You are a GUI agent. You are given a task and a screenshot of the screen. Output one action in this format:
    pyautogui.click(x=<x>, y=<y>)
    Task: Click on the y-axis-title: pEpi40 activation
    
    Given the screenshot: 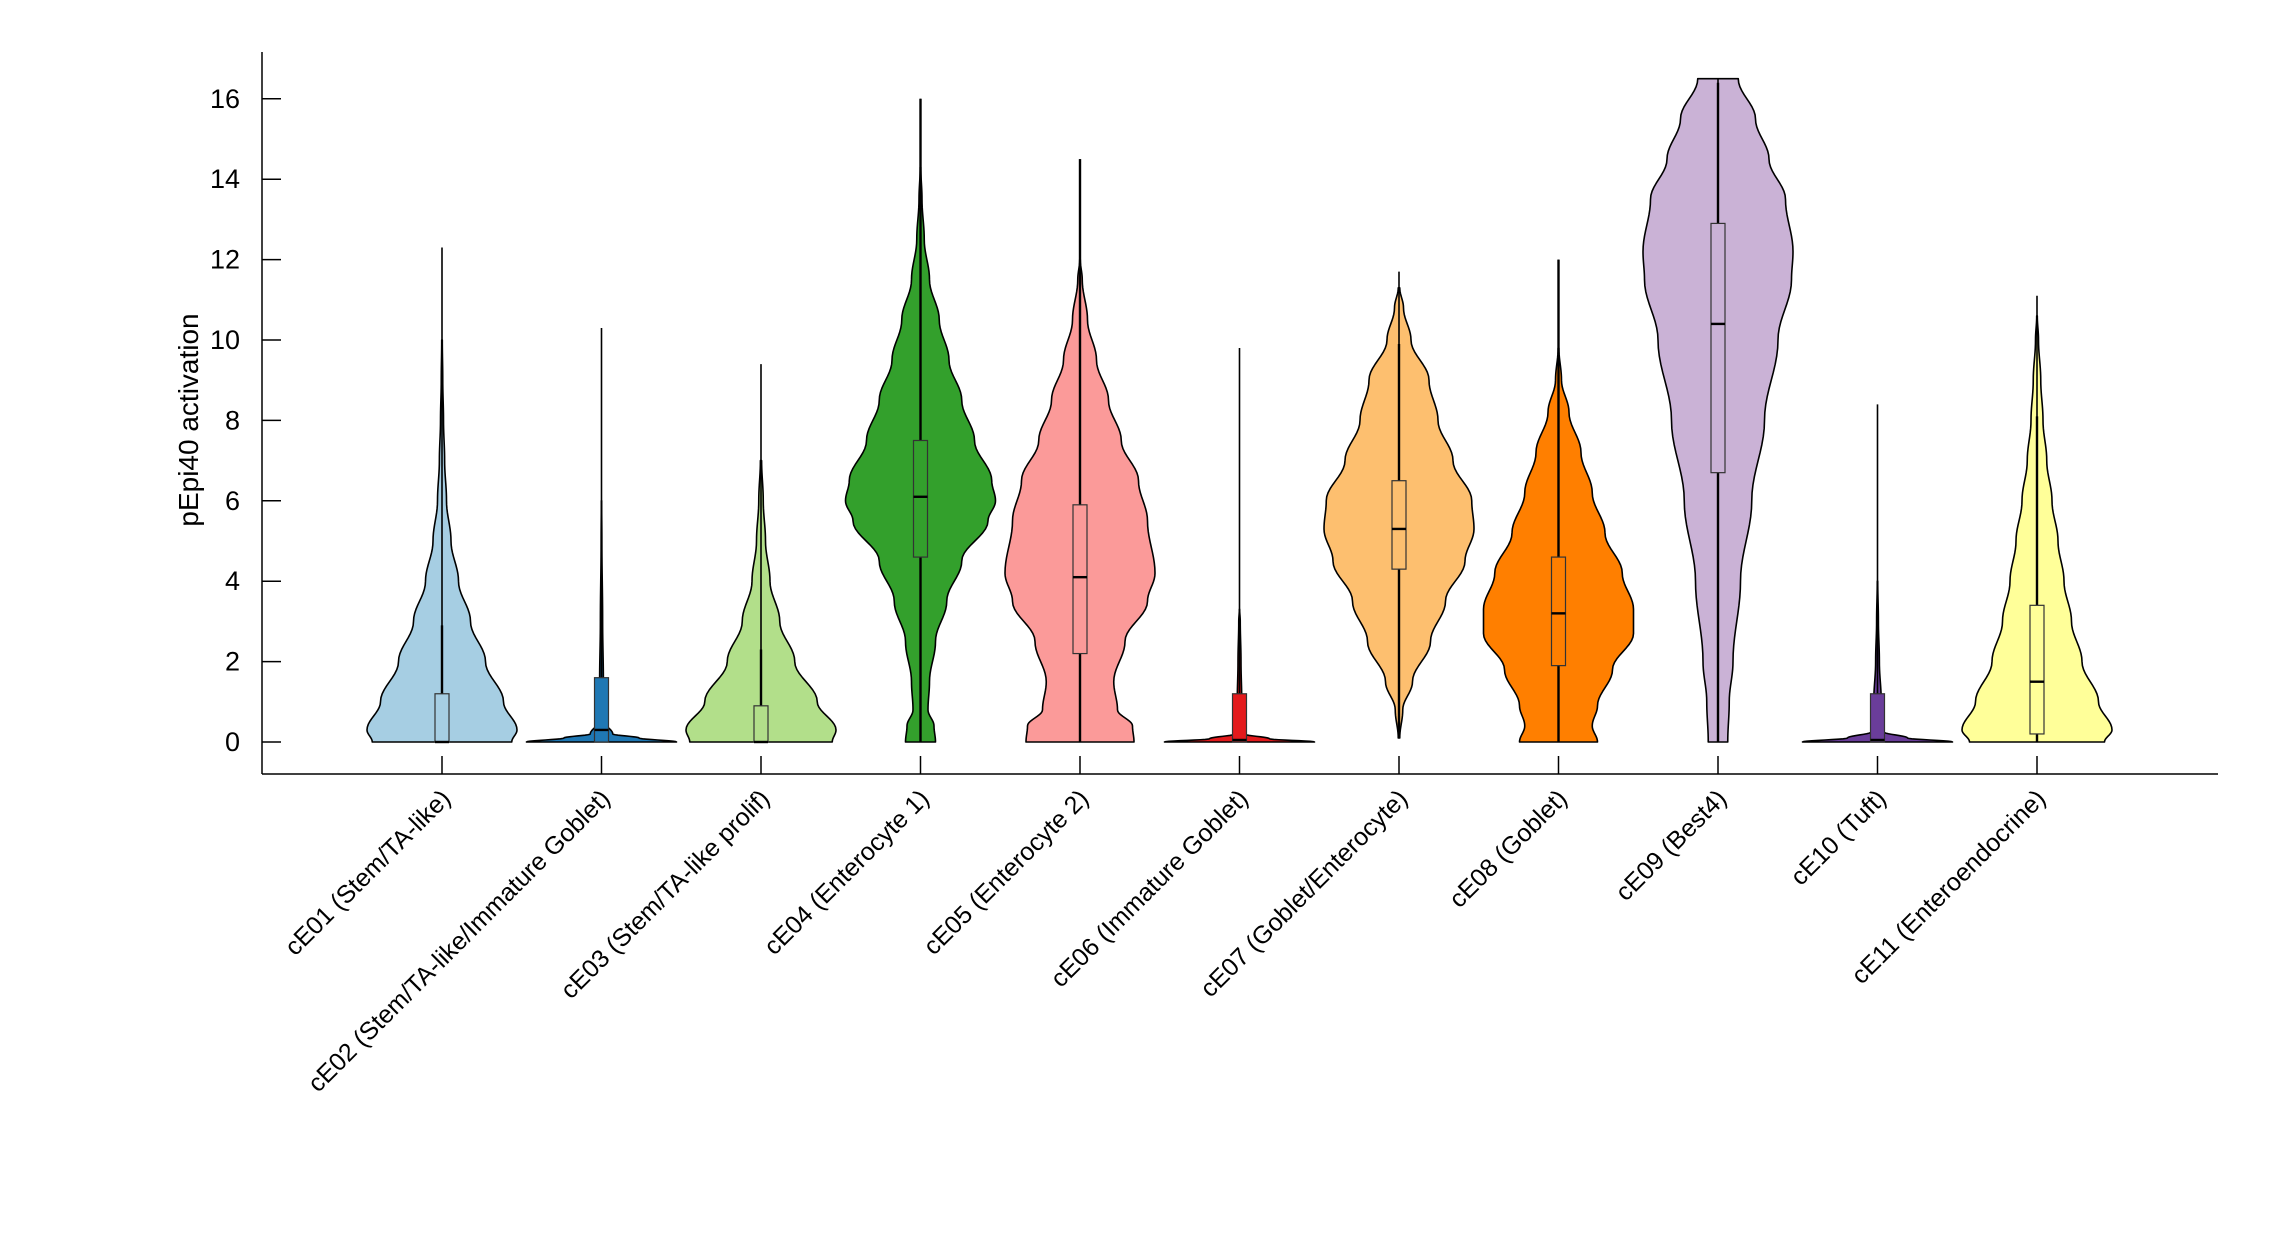 What is the action you would take?
    pyautogui.click(x=188, y=419)
    